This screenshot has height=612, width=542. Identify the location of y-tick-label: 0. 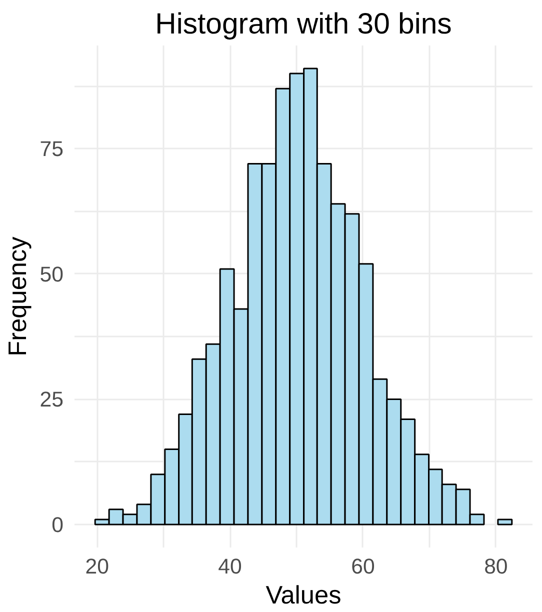
(58, 524).